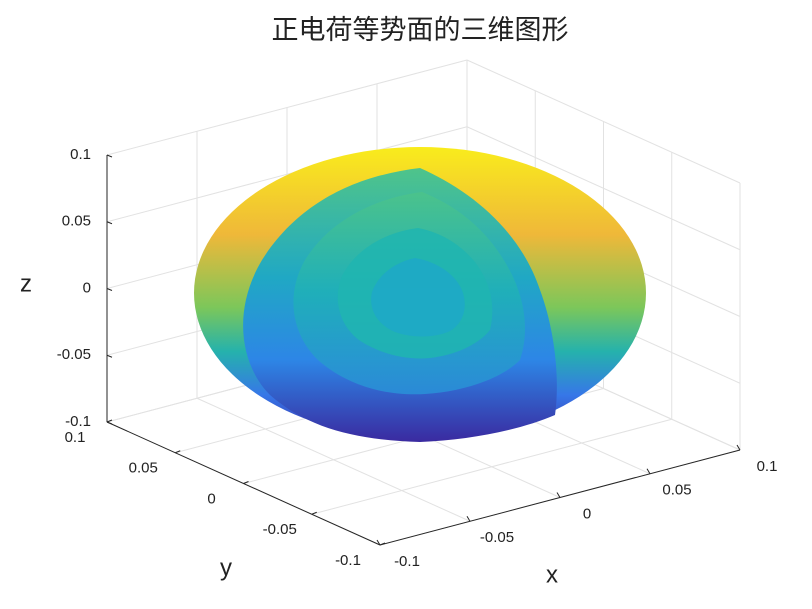 The height and width of the screenshot is (609, 812). I want to click on z-tick-label: -0.05, so click(74, 354).